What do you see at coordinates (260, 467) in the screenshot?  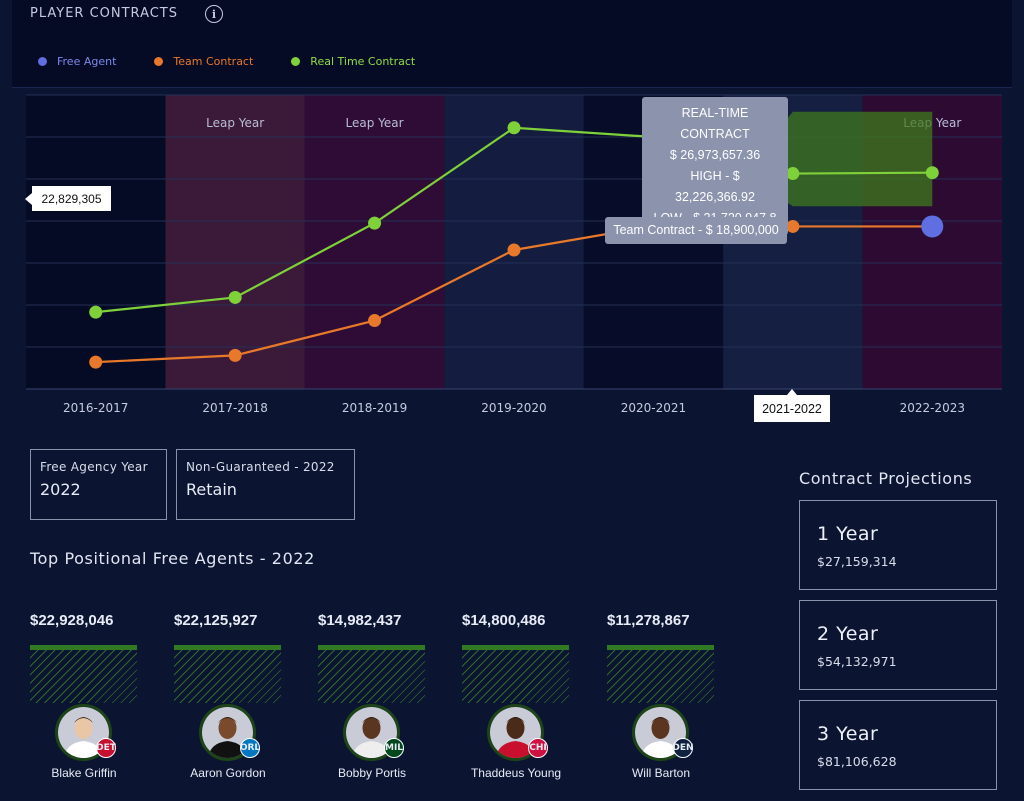 I see `non-guaranteed-label: Non-Guaranteed - 2022` at bounding box center [260, 467].